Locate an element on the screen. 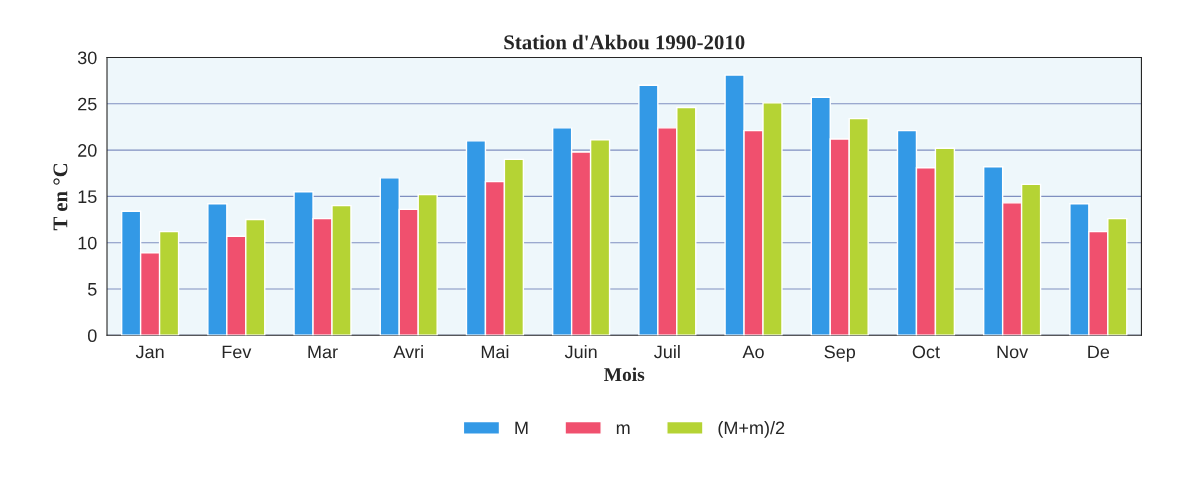 The image size is (1189, 479). x-tick-label: Mar is located at coordinates (323, 352).